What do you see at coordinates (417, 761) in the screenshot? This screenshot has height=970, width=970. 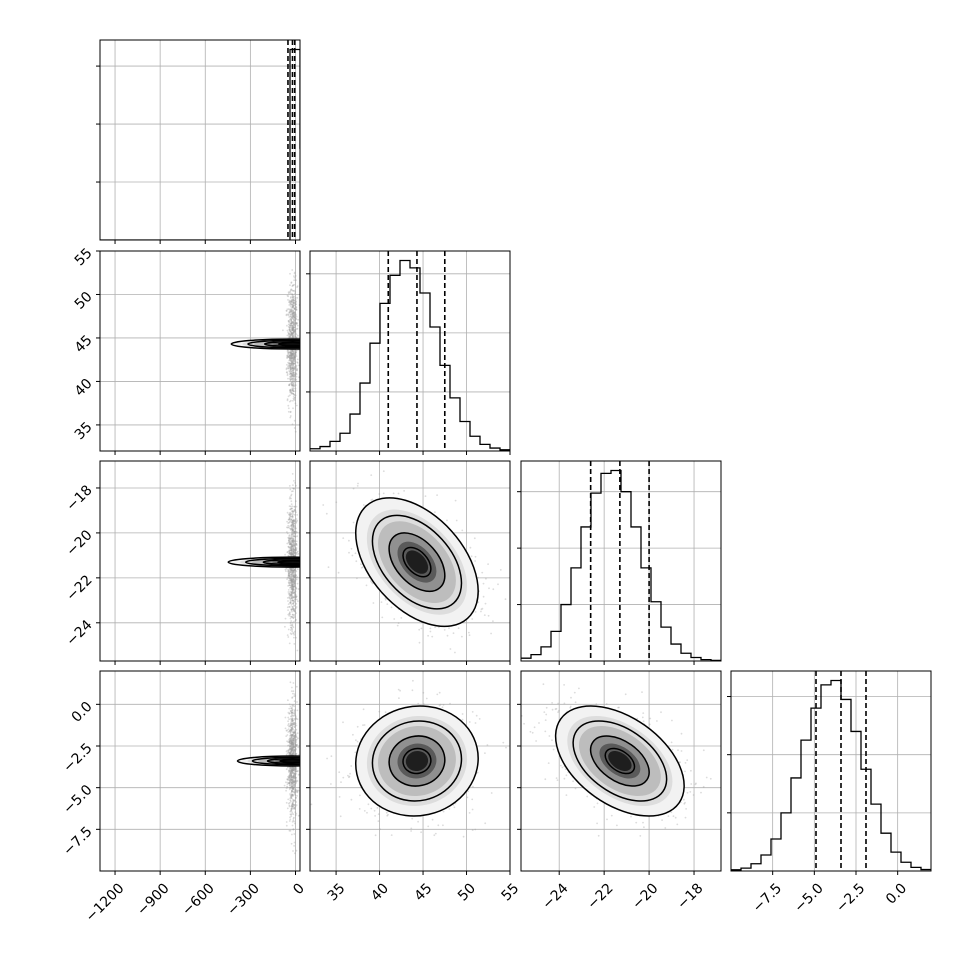 I see `contour-line` at bounding box center [417, 761].